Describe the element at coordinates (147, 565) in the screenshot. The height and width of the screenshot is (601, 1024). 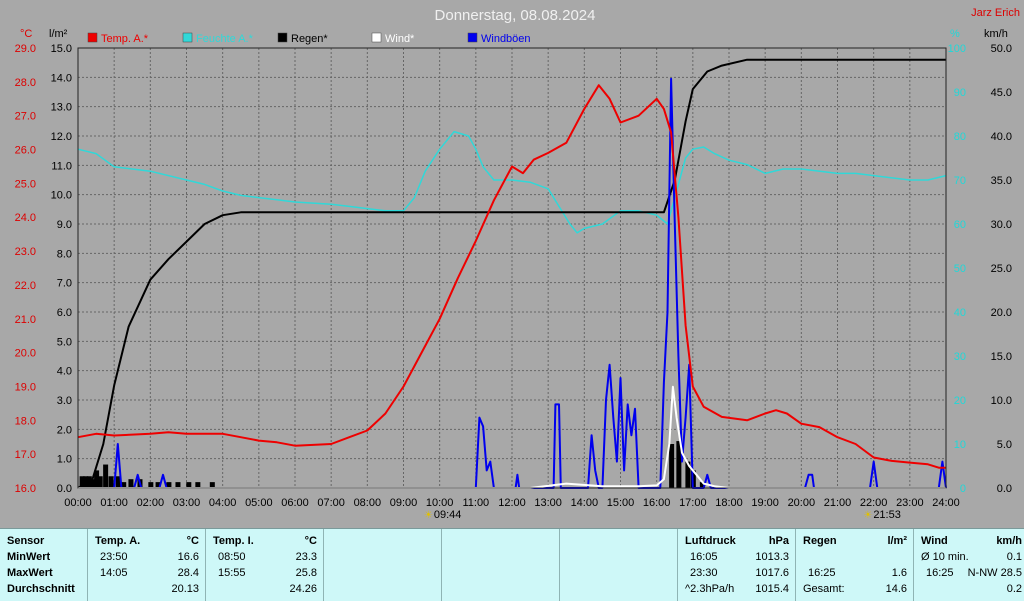
I see `col-temp-a: Temp. A. °C 23:50 16.6 14:05 28.4 20.13` at that location.